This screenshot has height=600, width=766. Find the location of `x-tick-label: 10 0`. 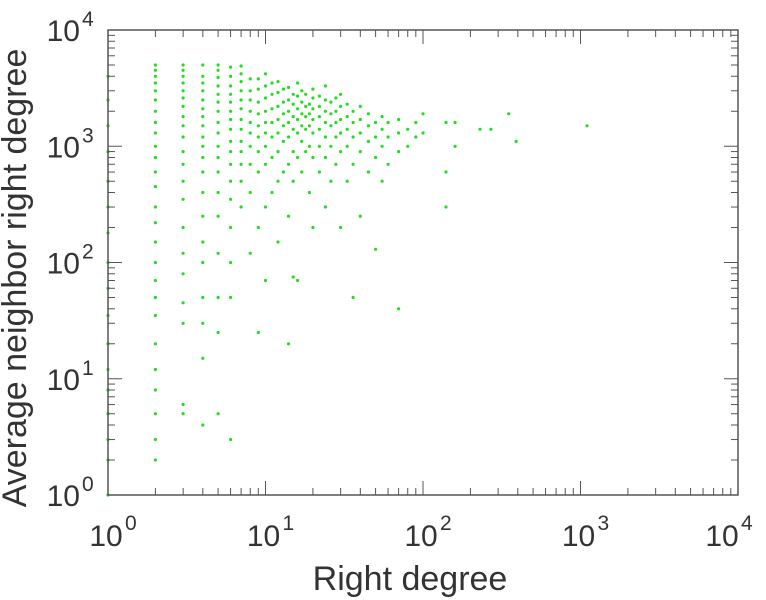

x-tick-label: 10 0 is located at coordinates (112, 532).